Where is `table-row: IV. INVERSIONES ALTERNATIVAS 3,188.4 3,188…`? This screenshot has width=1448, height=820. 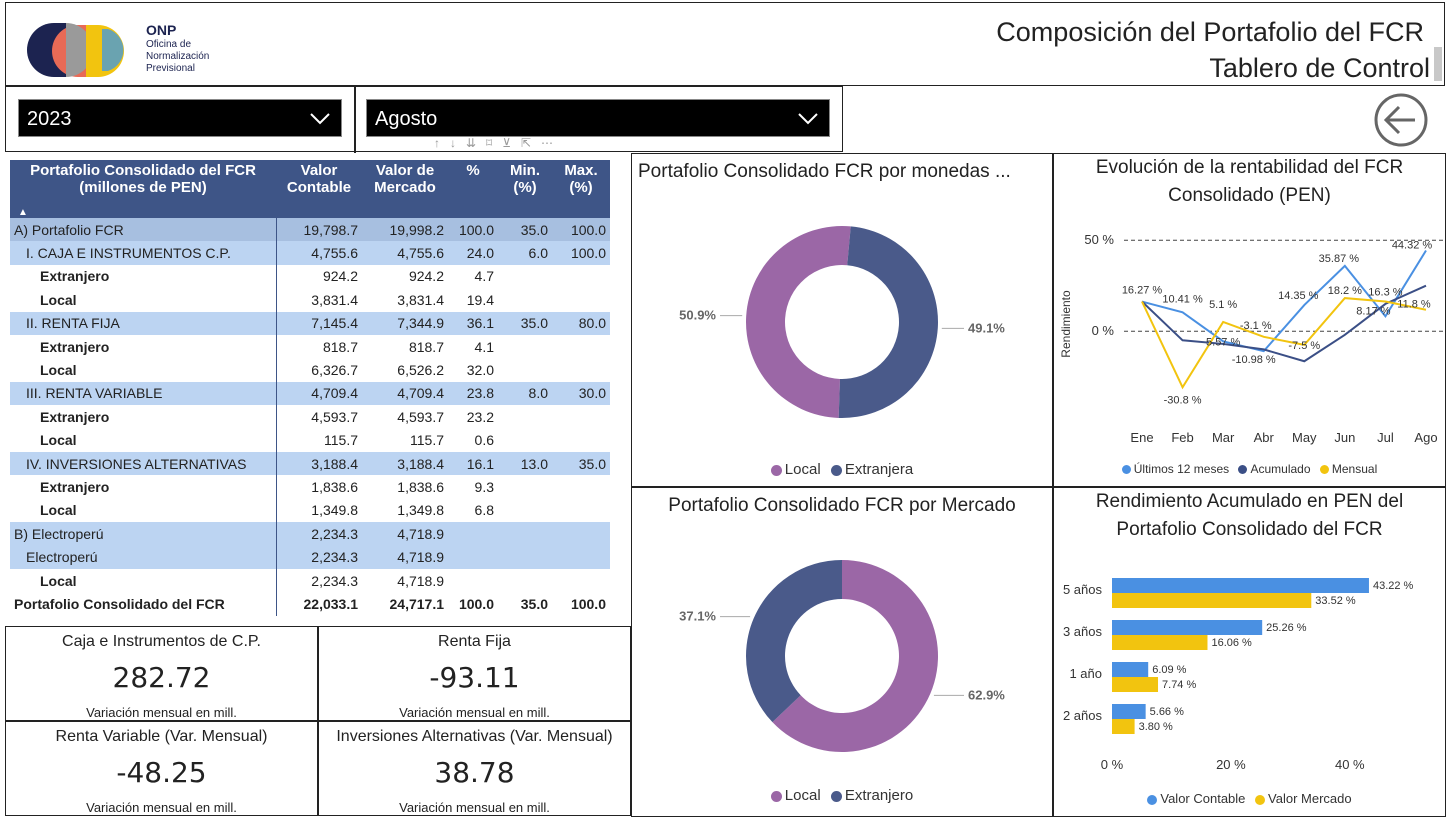
table-row: IV. INVERSIONES ALTERNATIVAS 3,188.4 3,188… is located at coordinates (310, 463).